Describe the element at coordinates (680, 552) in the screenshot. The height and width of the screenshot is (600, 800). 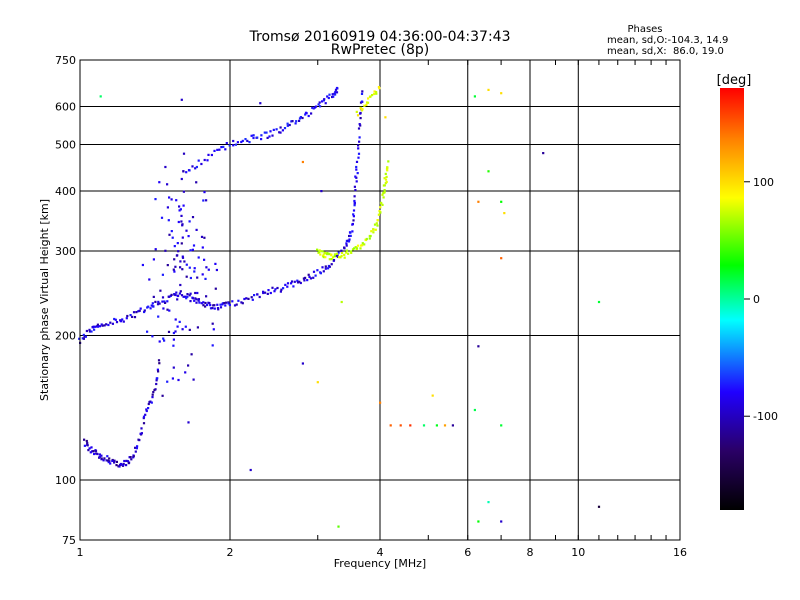
I see `x-tick-label: 16` at that location.